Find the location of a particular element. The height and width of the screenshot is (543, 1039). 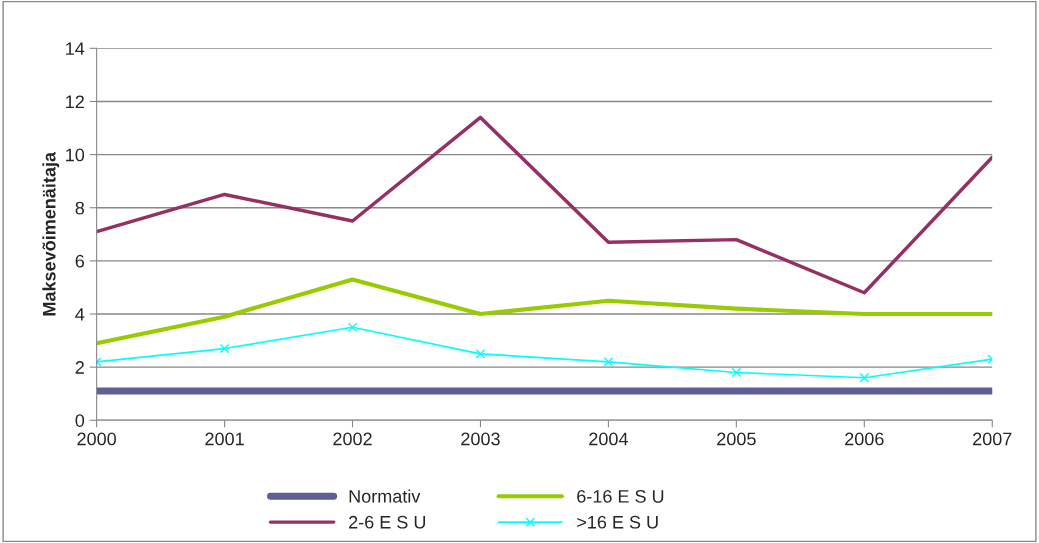

x-tick-label: 2004 is located at coordinates (608, 439).